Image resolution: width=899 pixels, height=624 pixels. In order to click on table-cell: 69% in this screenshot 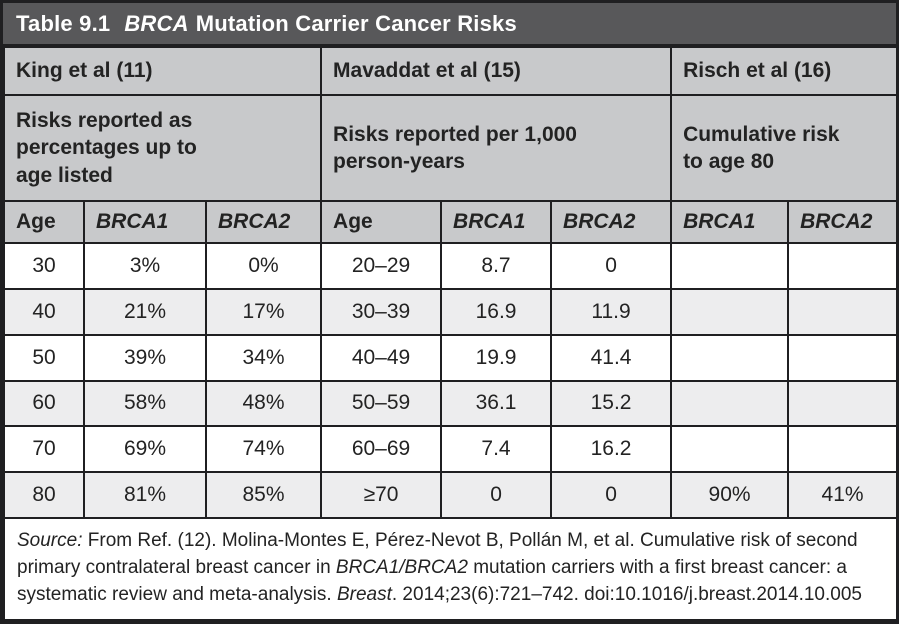, I will do `click(145, 449)`.